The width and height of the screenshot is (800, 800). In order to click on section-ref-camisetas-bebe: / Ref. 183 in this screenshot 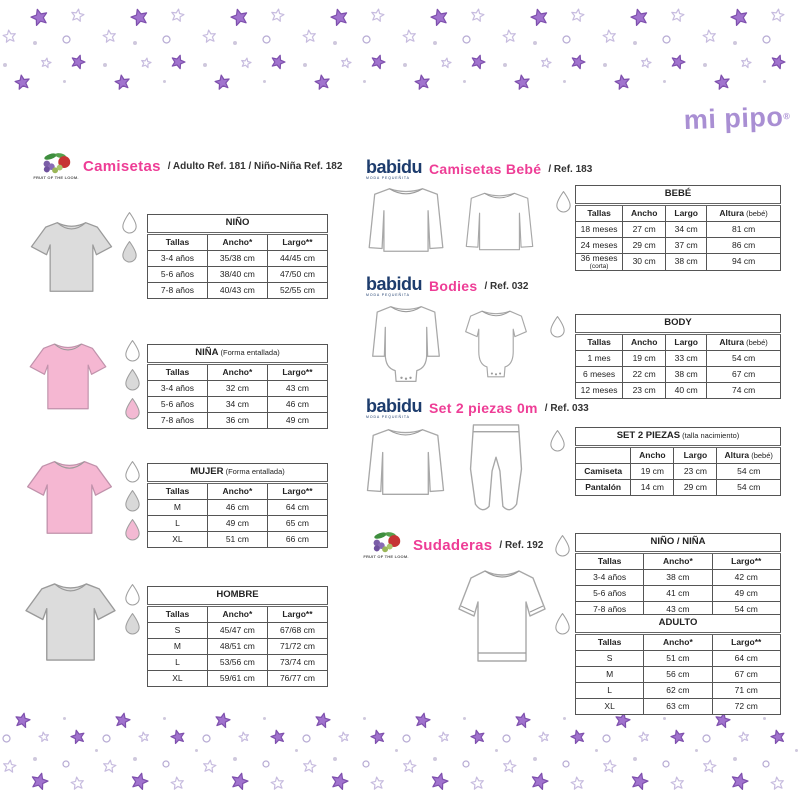, I will do `click(570, 169)`.